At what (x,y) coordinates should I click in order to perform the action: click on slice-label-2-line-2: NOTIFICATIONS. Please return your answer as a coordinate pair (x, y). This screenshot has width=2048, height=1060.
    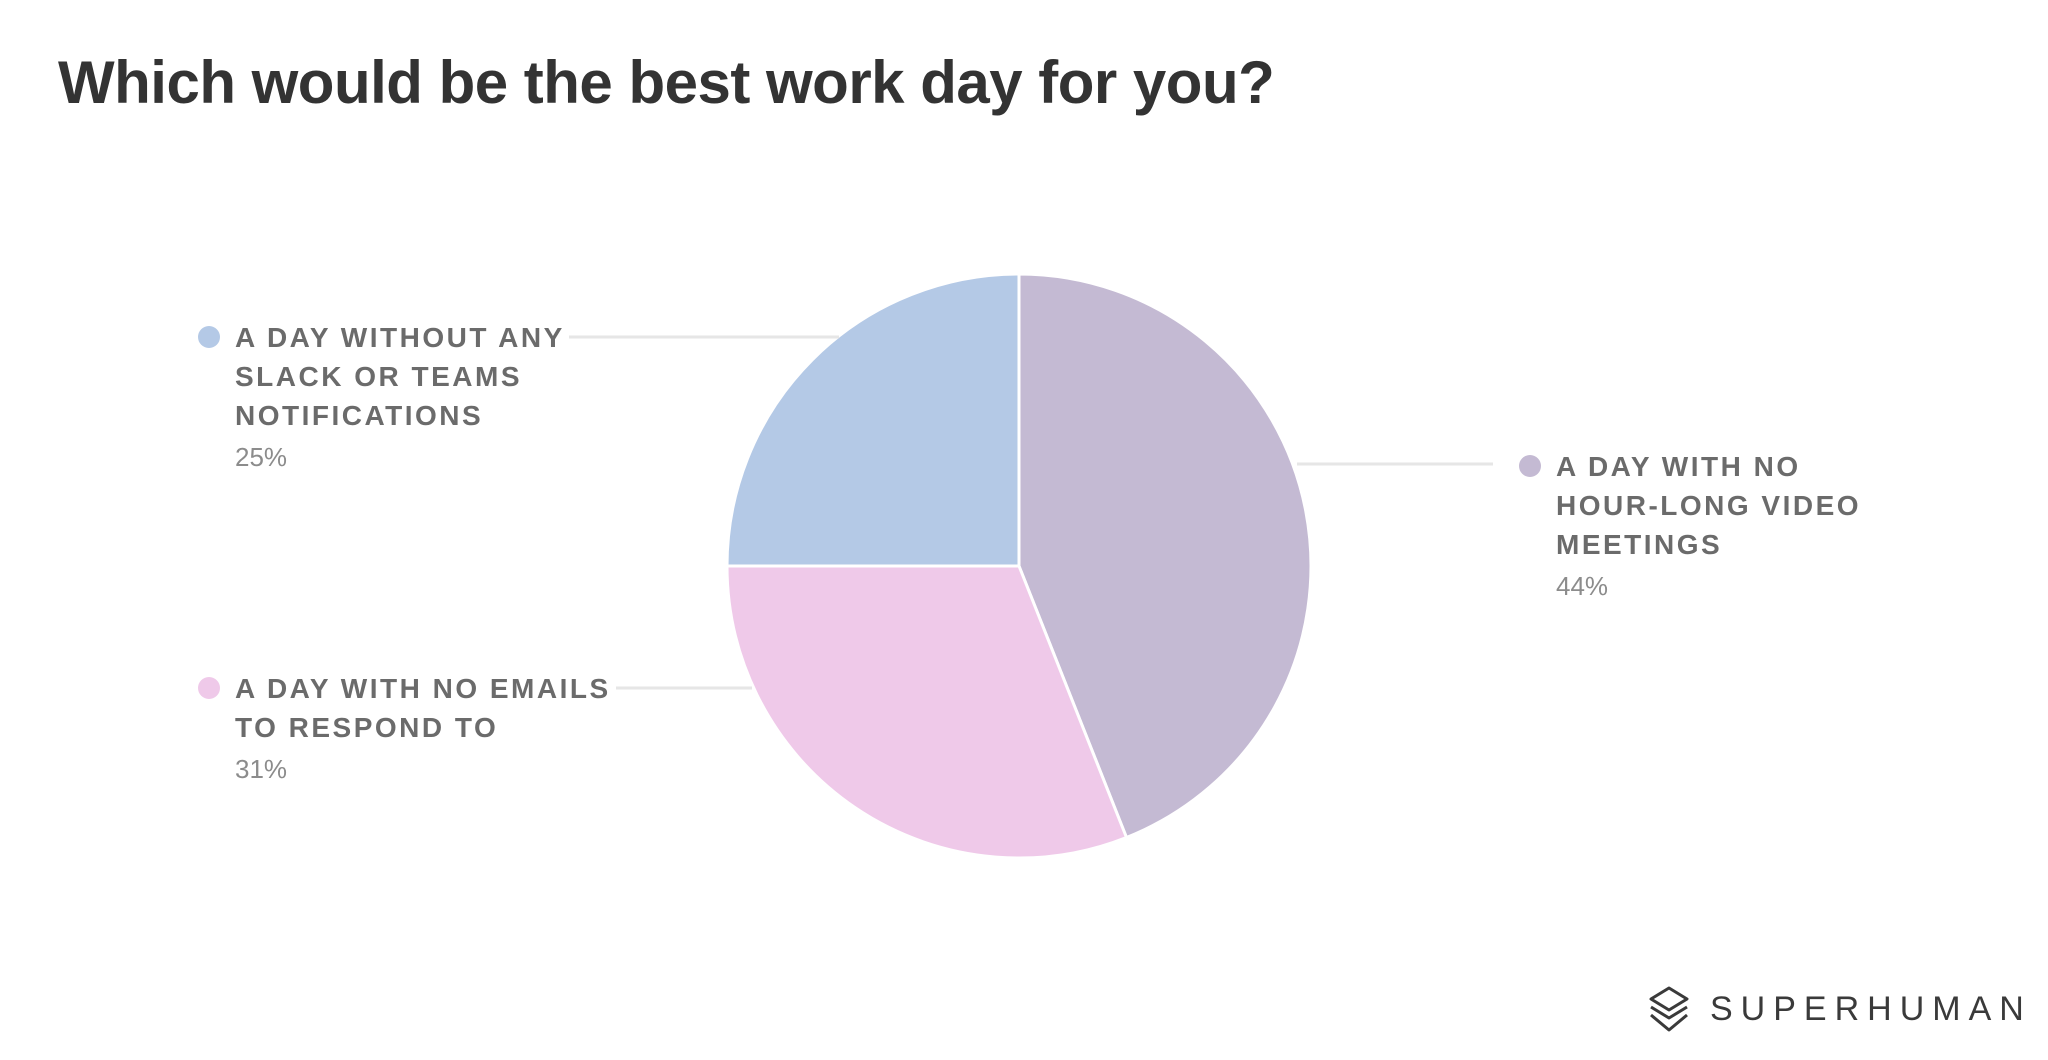
    Looking at the image, I should click on (359, 415).